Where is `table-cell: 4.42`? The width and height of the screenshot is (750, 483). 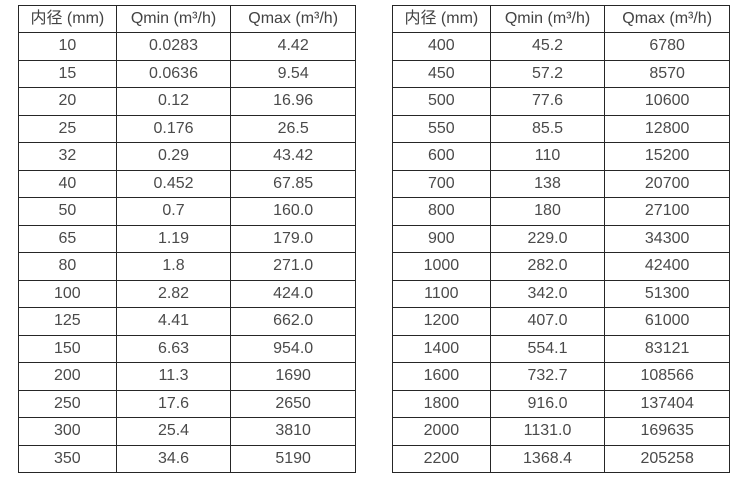 table-cell: 4.42 is located at coordinates (293, 46).